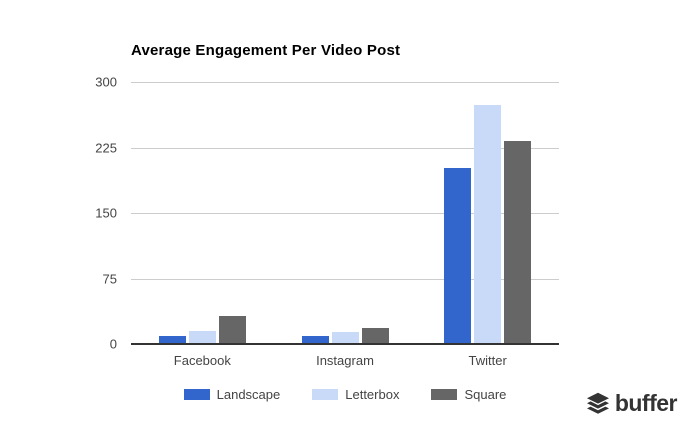 Image resolution: width=691 pixels, height=427 pixels. I want to click on buffer-stack-icon, so click(597, 403).